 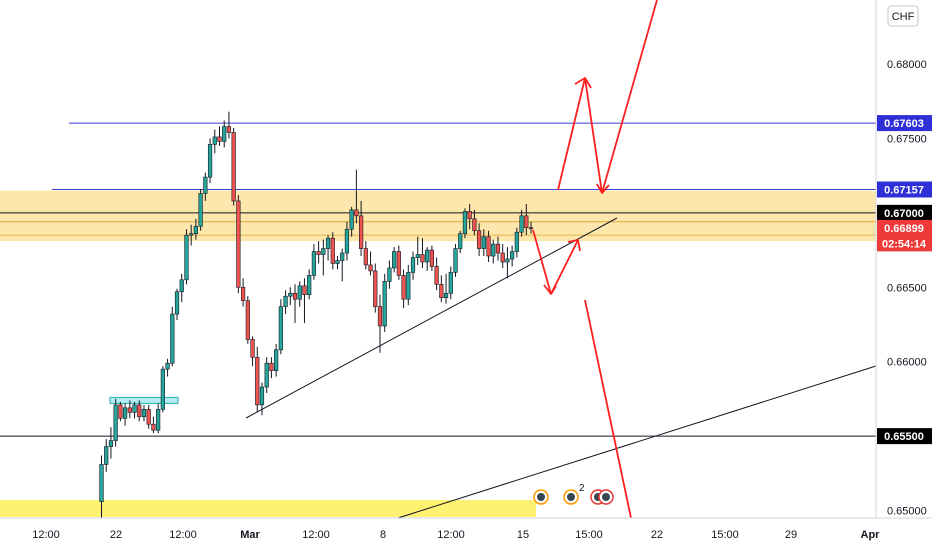 What do you see at coordinates (574, 245) in the screenshot?
I see `arrow-up-head` at bounding box center [574, 245].